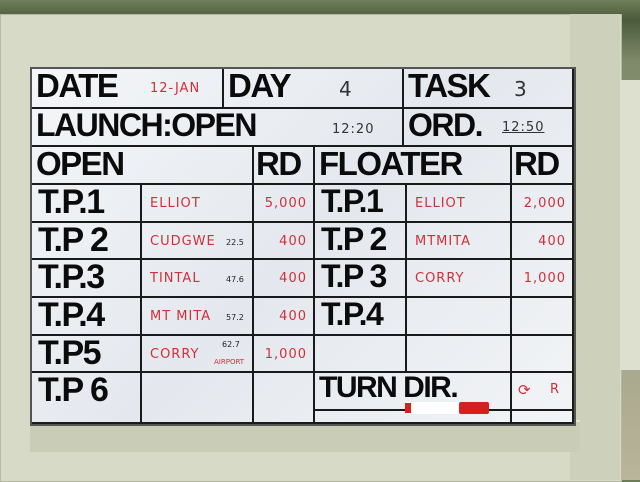  I want to click on circled-arrow-icon: ⟳, so click(525, 390).